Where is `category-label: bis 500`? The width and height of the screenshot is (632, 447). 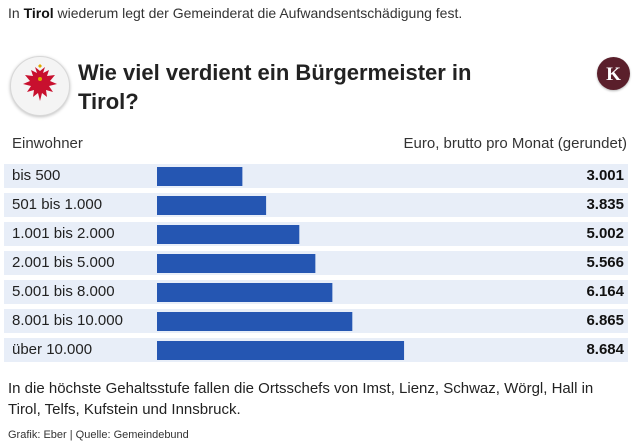 category-label: bis 500 is located at coordinates (36, 175).